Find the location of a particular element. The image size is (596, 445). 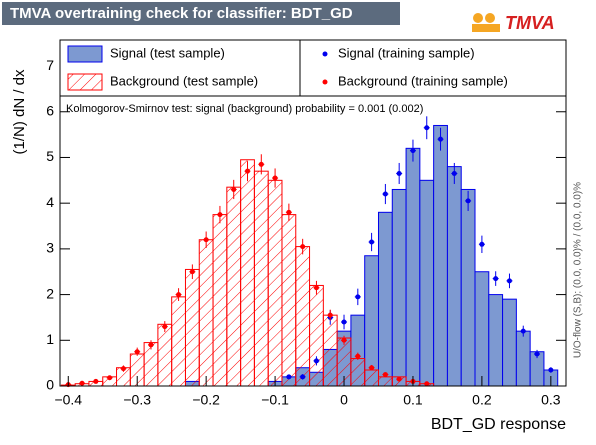

x-tick-label: −0.1 is located at coordinates (275, 400).